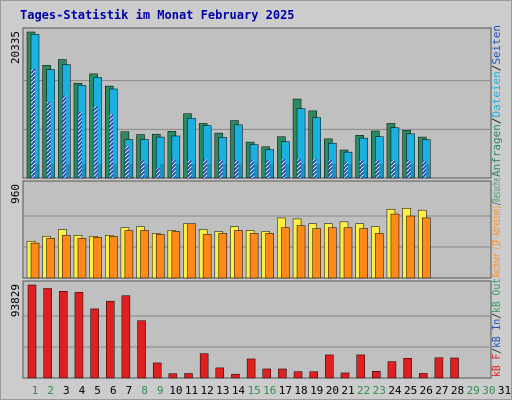 The image size is (512, 401). What do you see at coordinates (144, 390) in the screenshot?
I see `x-tick-label: 8` at bounding box center [144, 390].